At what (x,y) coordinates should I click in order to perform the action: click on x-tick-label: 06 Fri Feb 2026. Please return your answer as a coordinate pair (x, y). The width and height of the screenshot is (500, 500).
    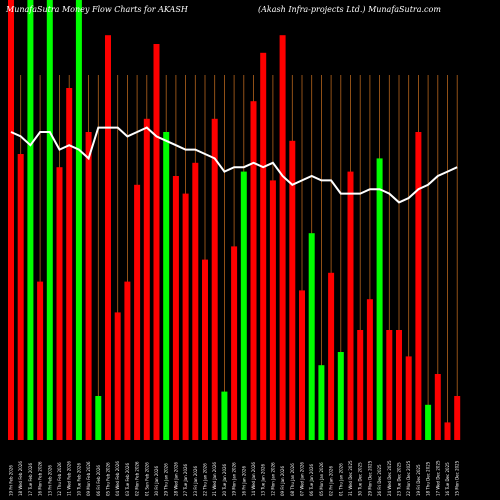
    Looking at the image, I should click on (98, 480).